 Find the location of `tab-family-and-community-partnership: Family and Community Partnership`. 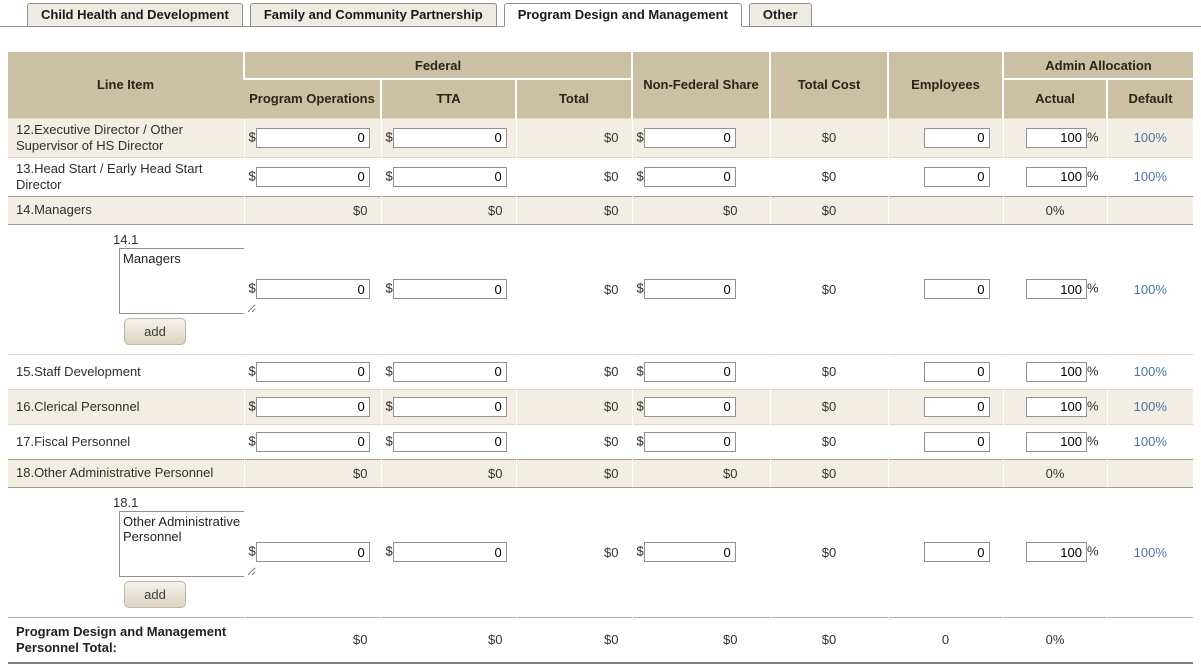

tab-family-and-community-partnership: Family and Community Partnership is located at coordinates (373, 15).